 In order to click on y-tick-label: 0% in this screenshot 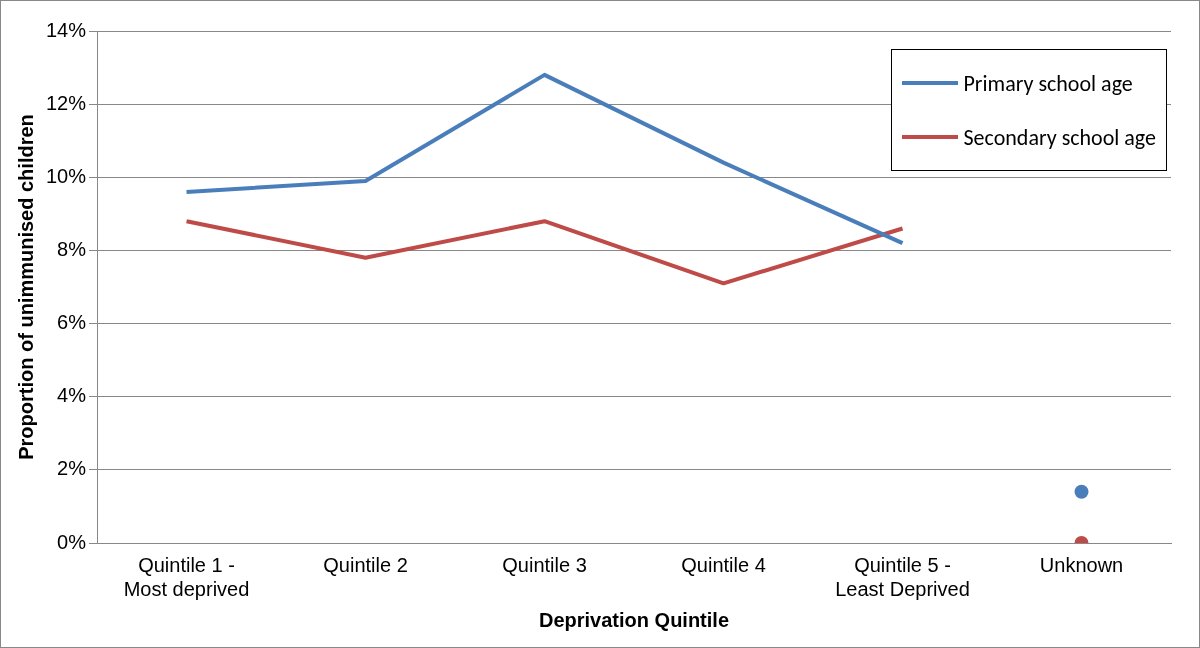, I will do `click(72, 541)`.